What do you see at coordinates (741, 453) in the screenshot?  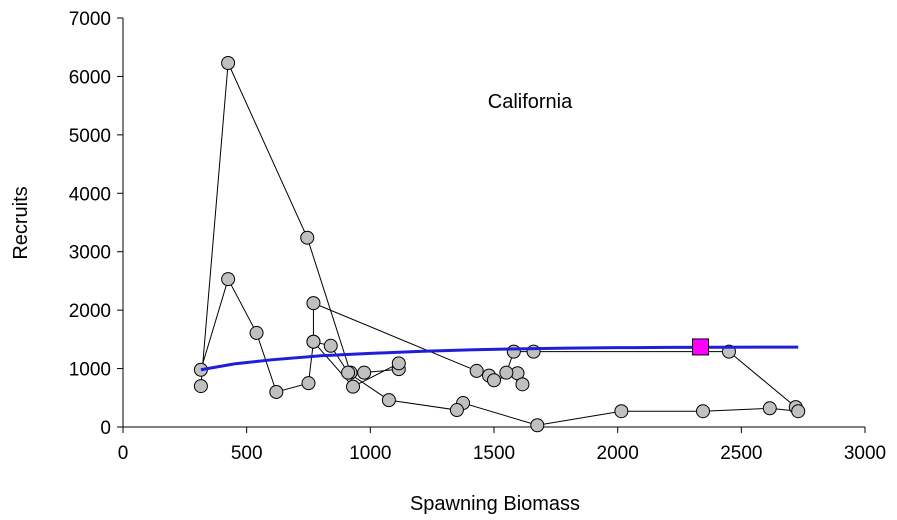 I see `x-tick-label: 2500` at bounding box center [741, 453].